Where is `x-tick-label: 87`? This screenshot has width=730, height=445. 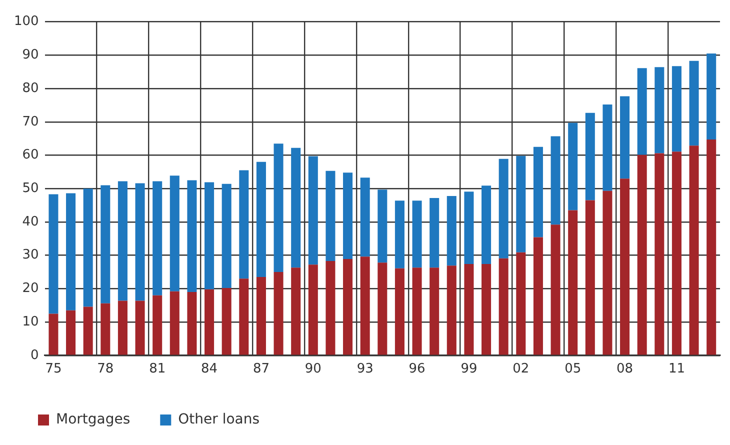 x-tick-label: 87 is located at coordinates (261, 369).